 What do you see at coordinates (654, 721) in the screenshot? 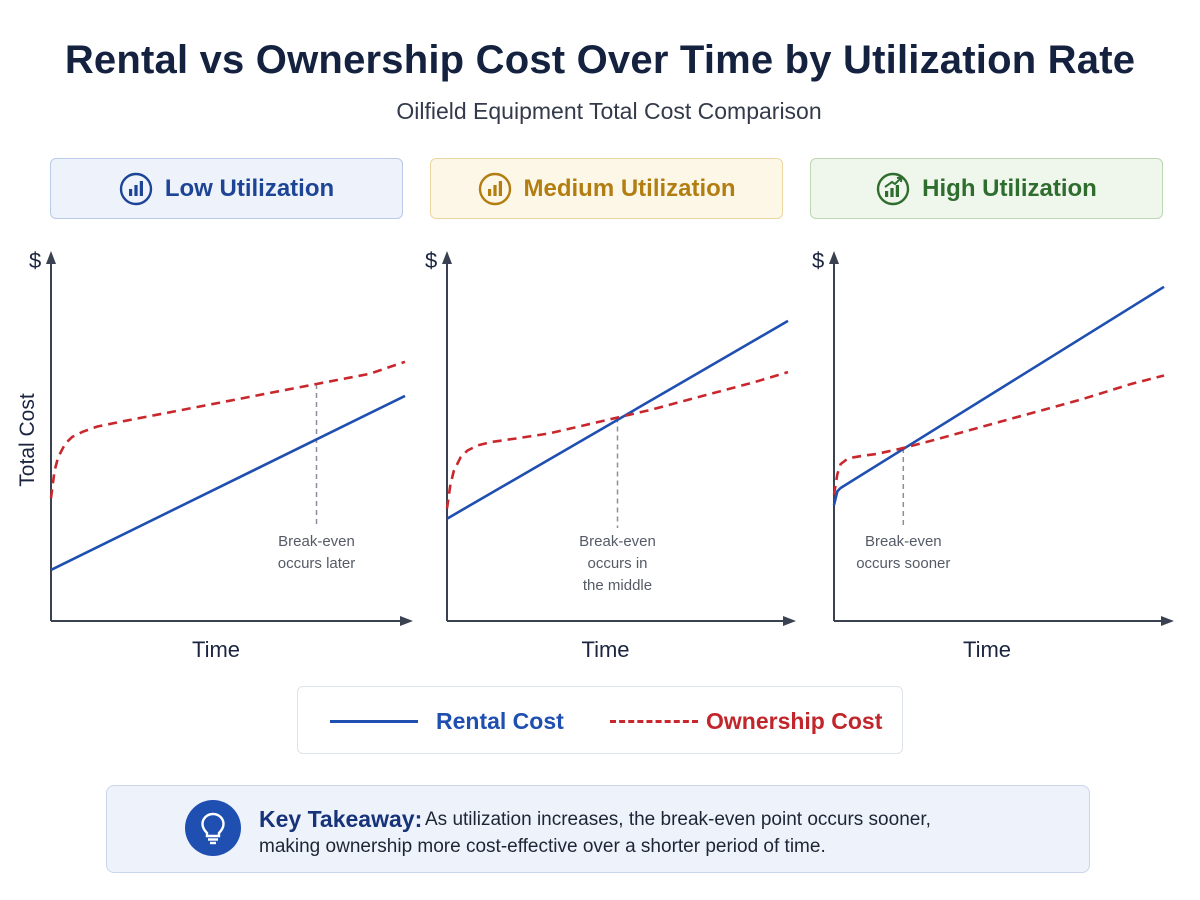
I see `legend-ownership-swatch` at bounding box center [654, 721].